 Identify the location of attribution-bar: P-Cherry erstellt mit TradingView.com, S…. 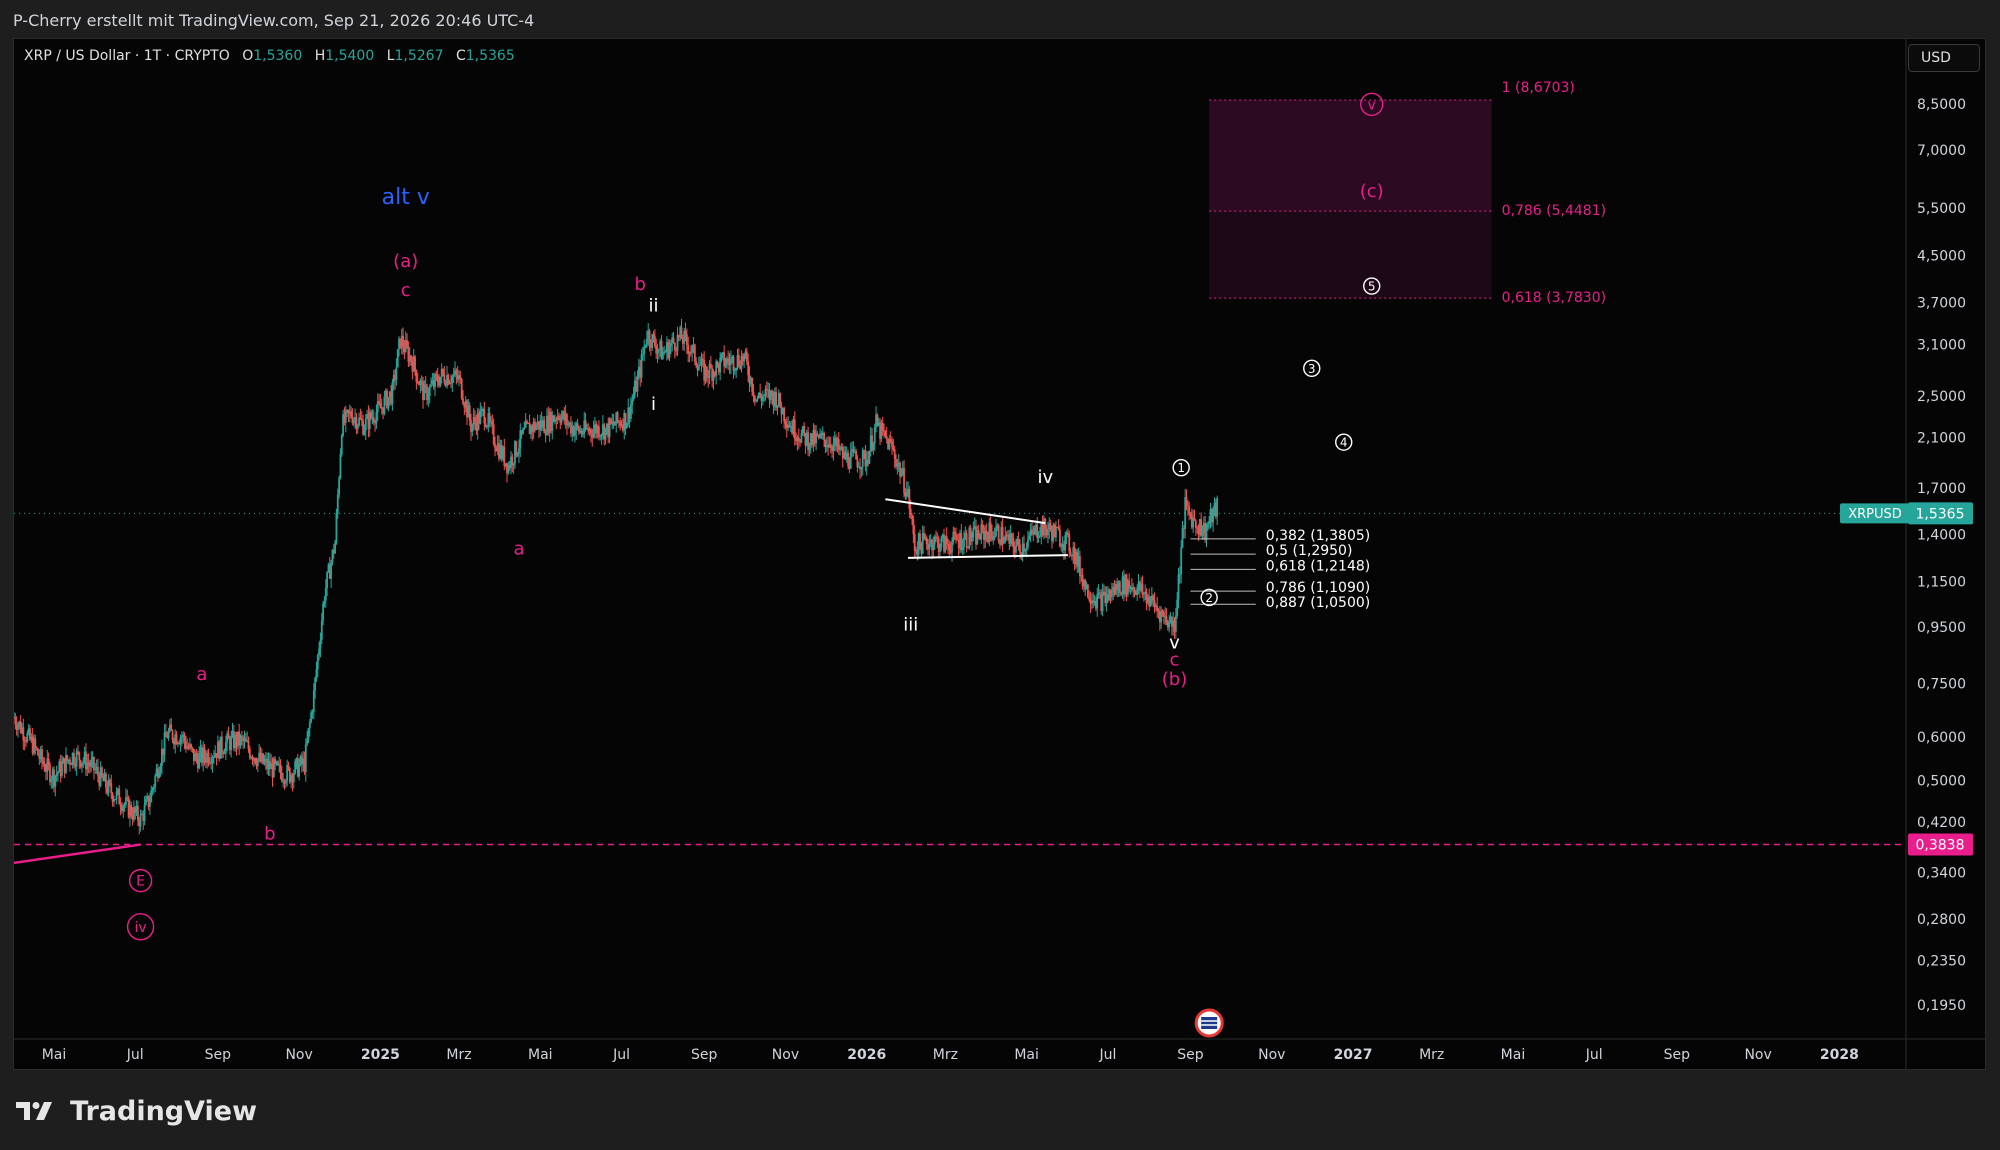
(1000, 19).